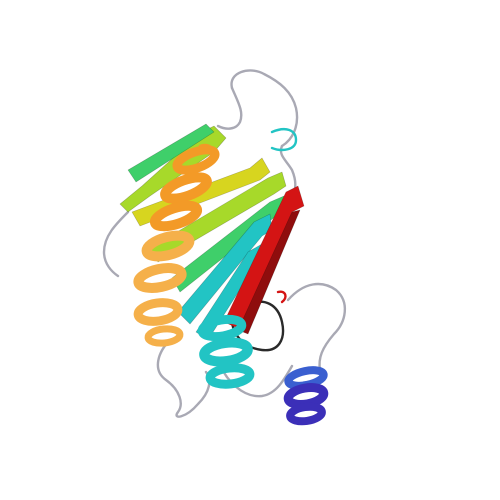 The width and height of the screenshot is (500, 500). Describe the element at coordinates (116, 244) in the screenshot. I see `coil-left-tail` at that location.